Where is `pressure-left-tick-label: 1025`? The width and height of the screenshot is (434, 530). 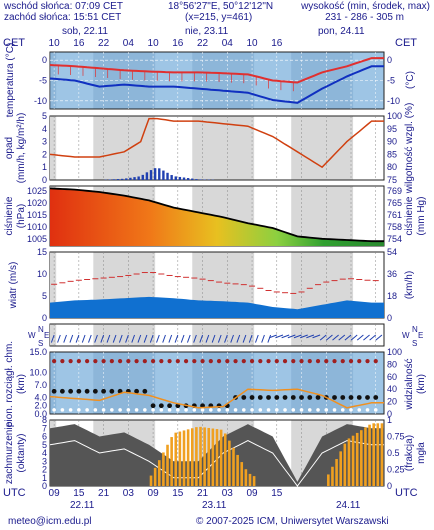 pressure-left-tick-label: 1025 is located at coordinates (37, 191).